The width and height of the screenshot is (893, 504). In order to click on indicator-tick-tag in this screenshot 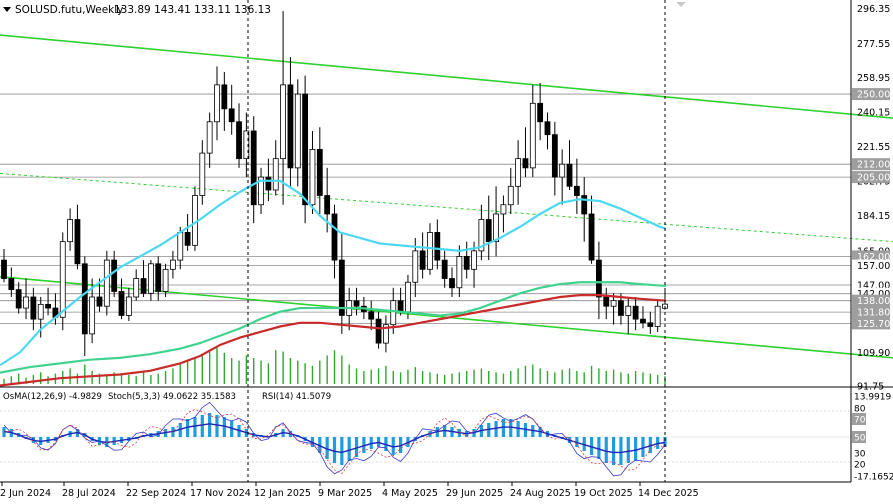, I will do `click(859, 419)`.